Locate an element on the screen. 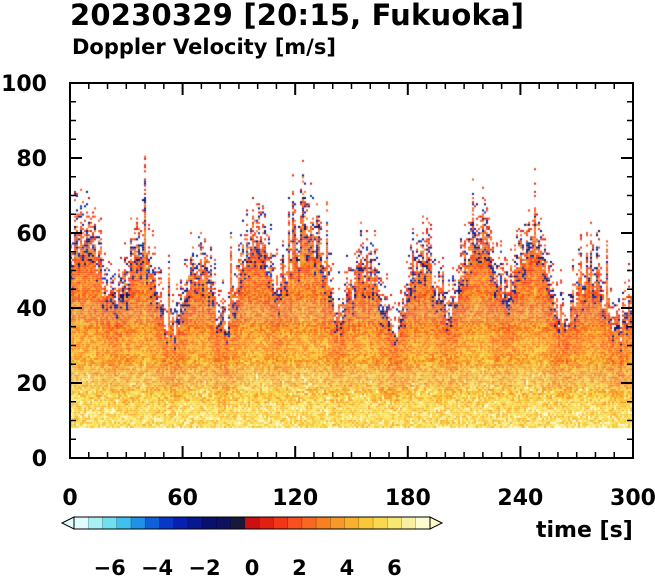 The width and height of the screenshot is (655, 577). x-tick-label: 240 is located at coordinates (520, 498).